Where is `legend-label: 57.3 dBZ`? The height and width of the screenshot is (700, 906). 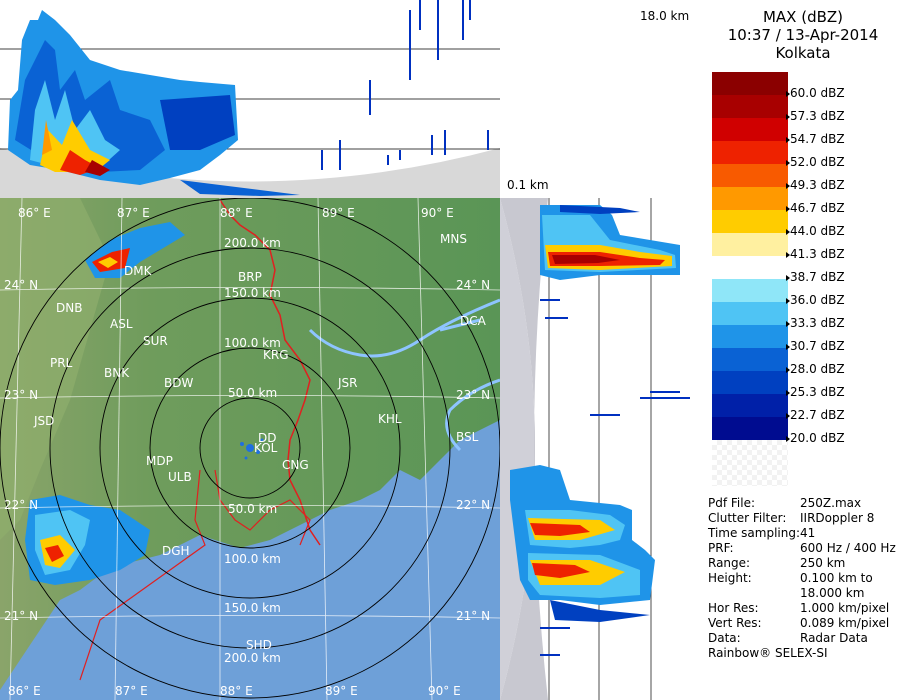
legend-label: 57.3 dBZ is located at coordinates (815, 116).